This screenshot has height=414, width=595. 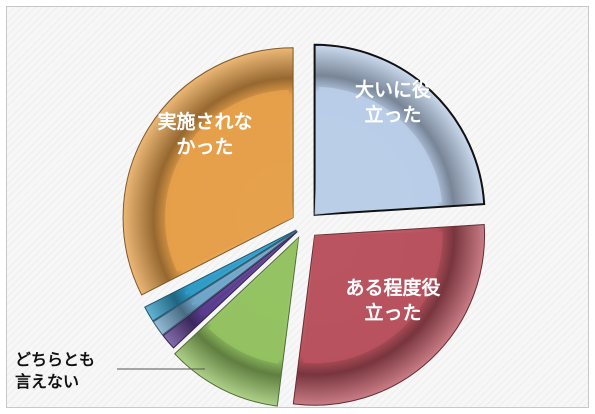 What do you see at coordinates (55, 370) in the screenshot?
I see `slice-label-2: どちらとも言えない` at bounding box center [55, 370].